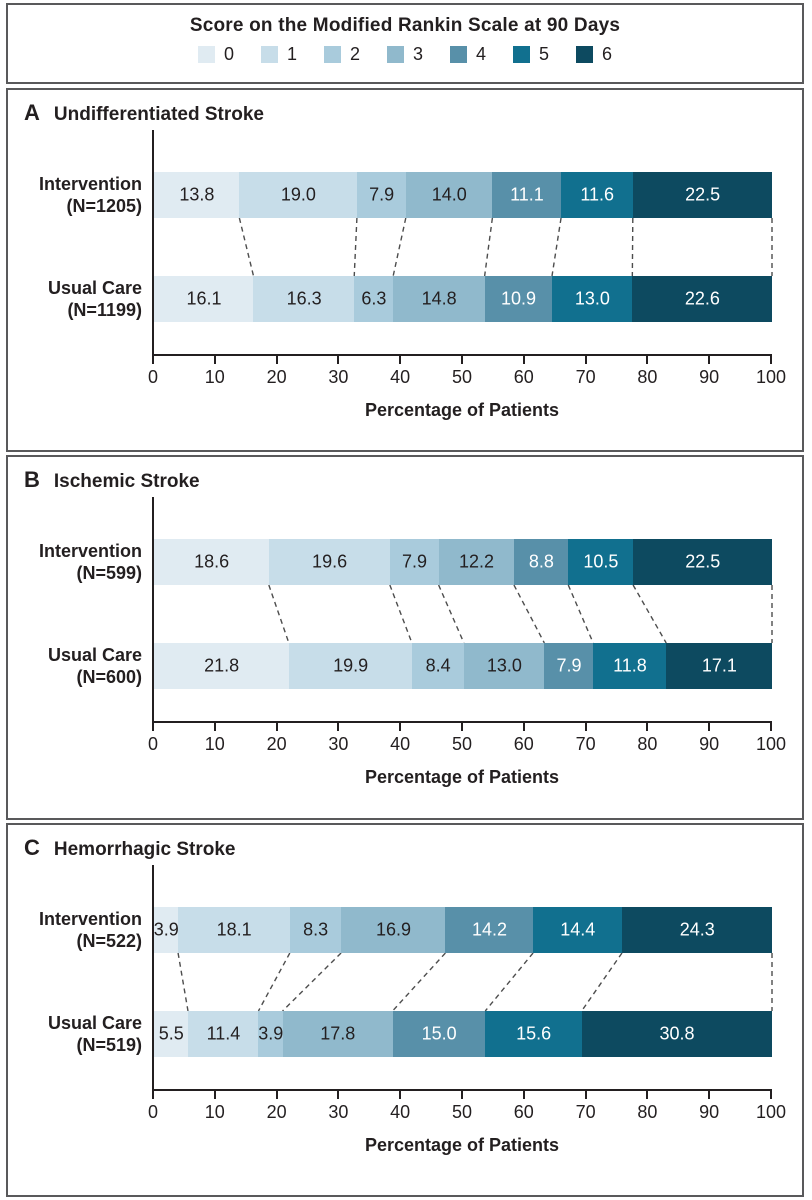 Image resolution: width=812 pixels, height=1200 pixels. Describe the element at coordinates (439, 298) in the screenshot. I see `segment-value: 14.8` at that location.